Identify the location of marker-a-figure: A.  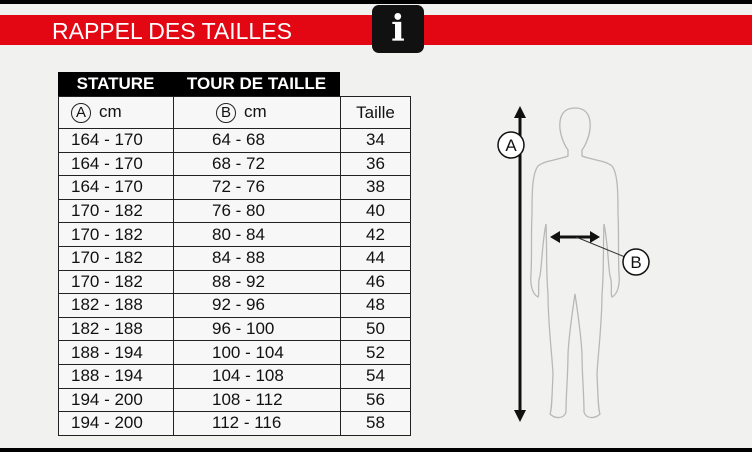
(511, 145).